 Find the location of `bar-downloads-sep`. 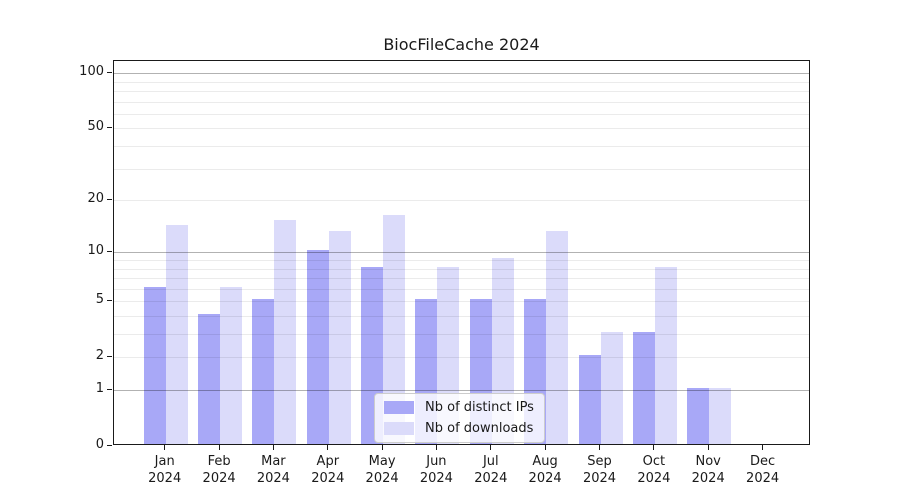

bar-downloads-sep is located at coordinates (611, 388).